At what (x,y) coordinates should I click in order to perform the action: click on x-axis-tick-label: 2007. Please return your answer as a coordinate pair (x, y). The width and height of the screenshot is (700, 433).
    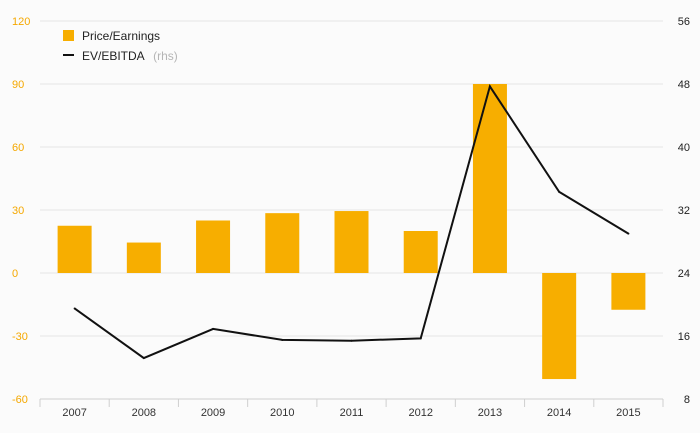
    Looking at the image, I should click on (74, 413).